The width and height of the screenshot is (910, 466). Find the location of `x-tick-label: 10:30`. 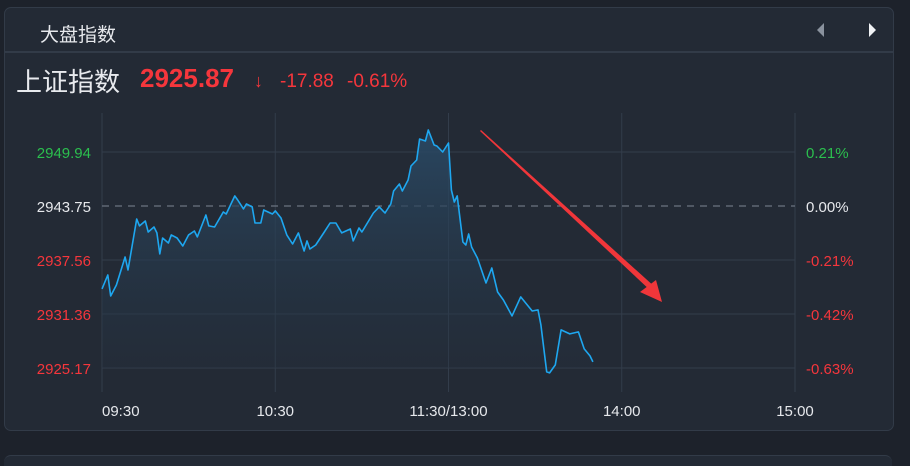

x-tick-label: 10:30 is located at coordinates (275, 411).